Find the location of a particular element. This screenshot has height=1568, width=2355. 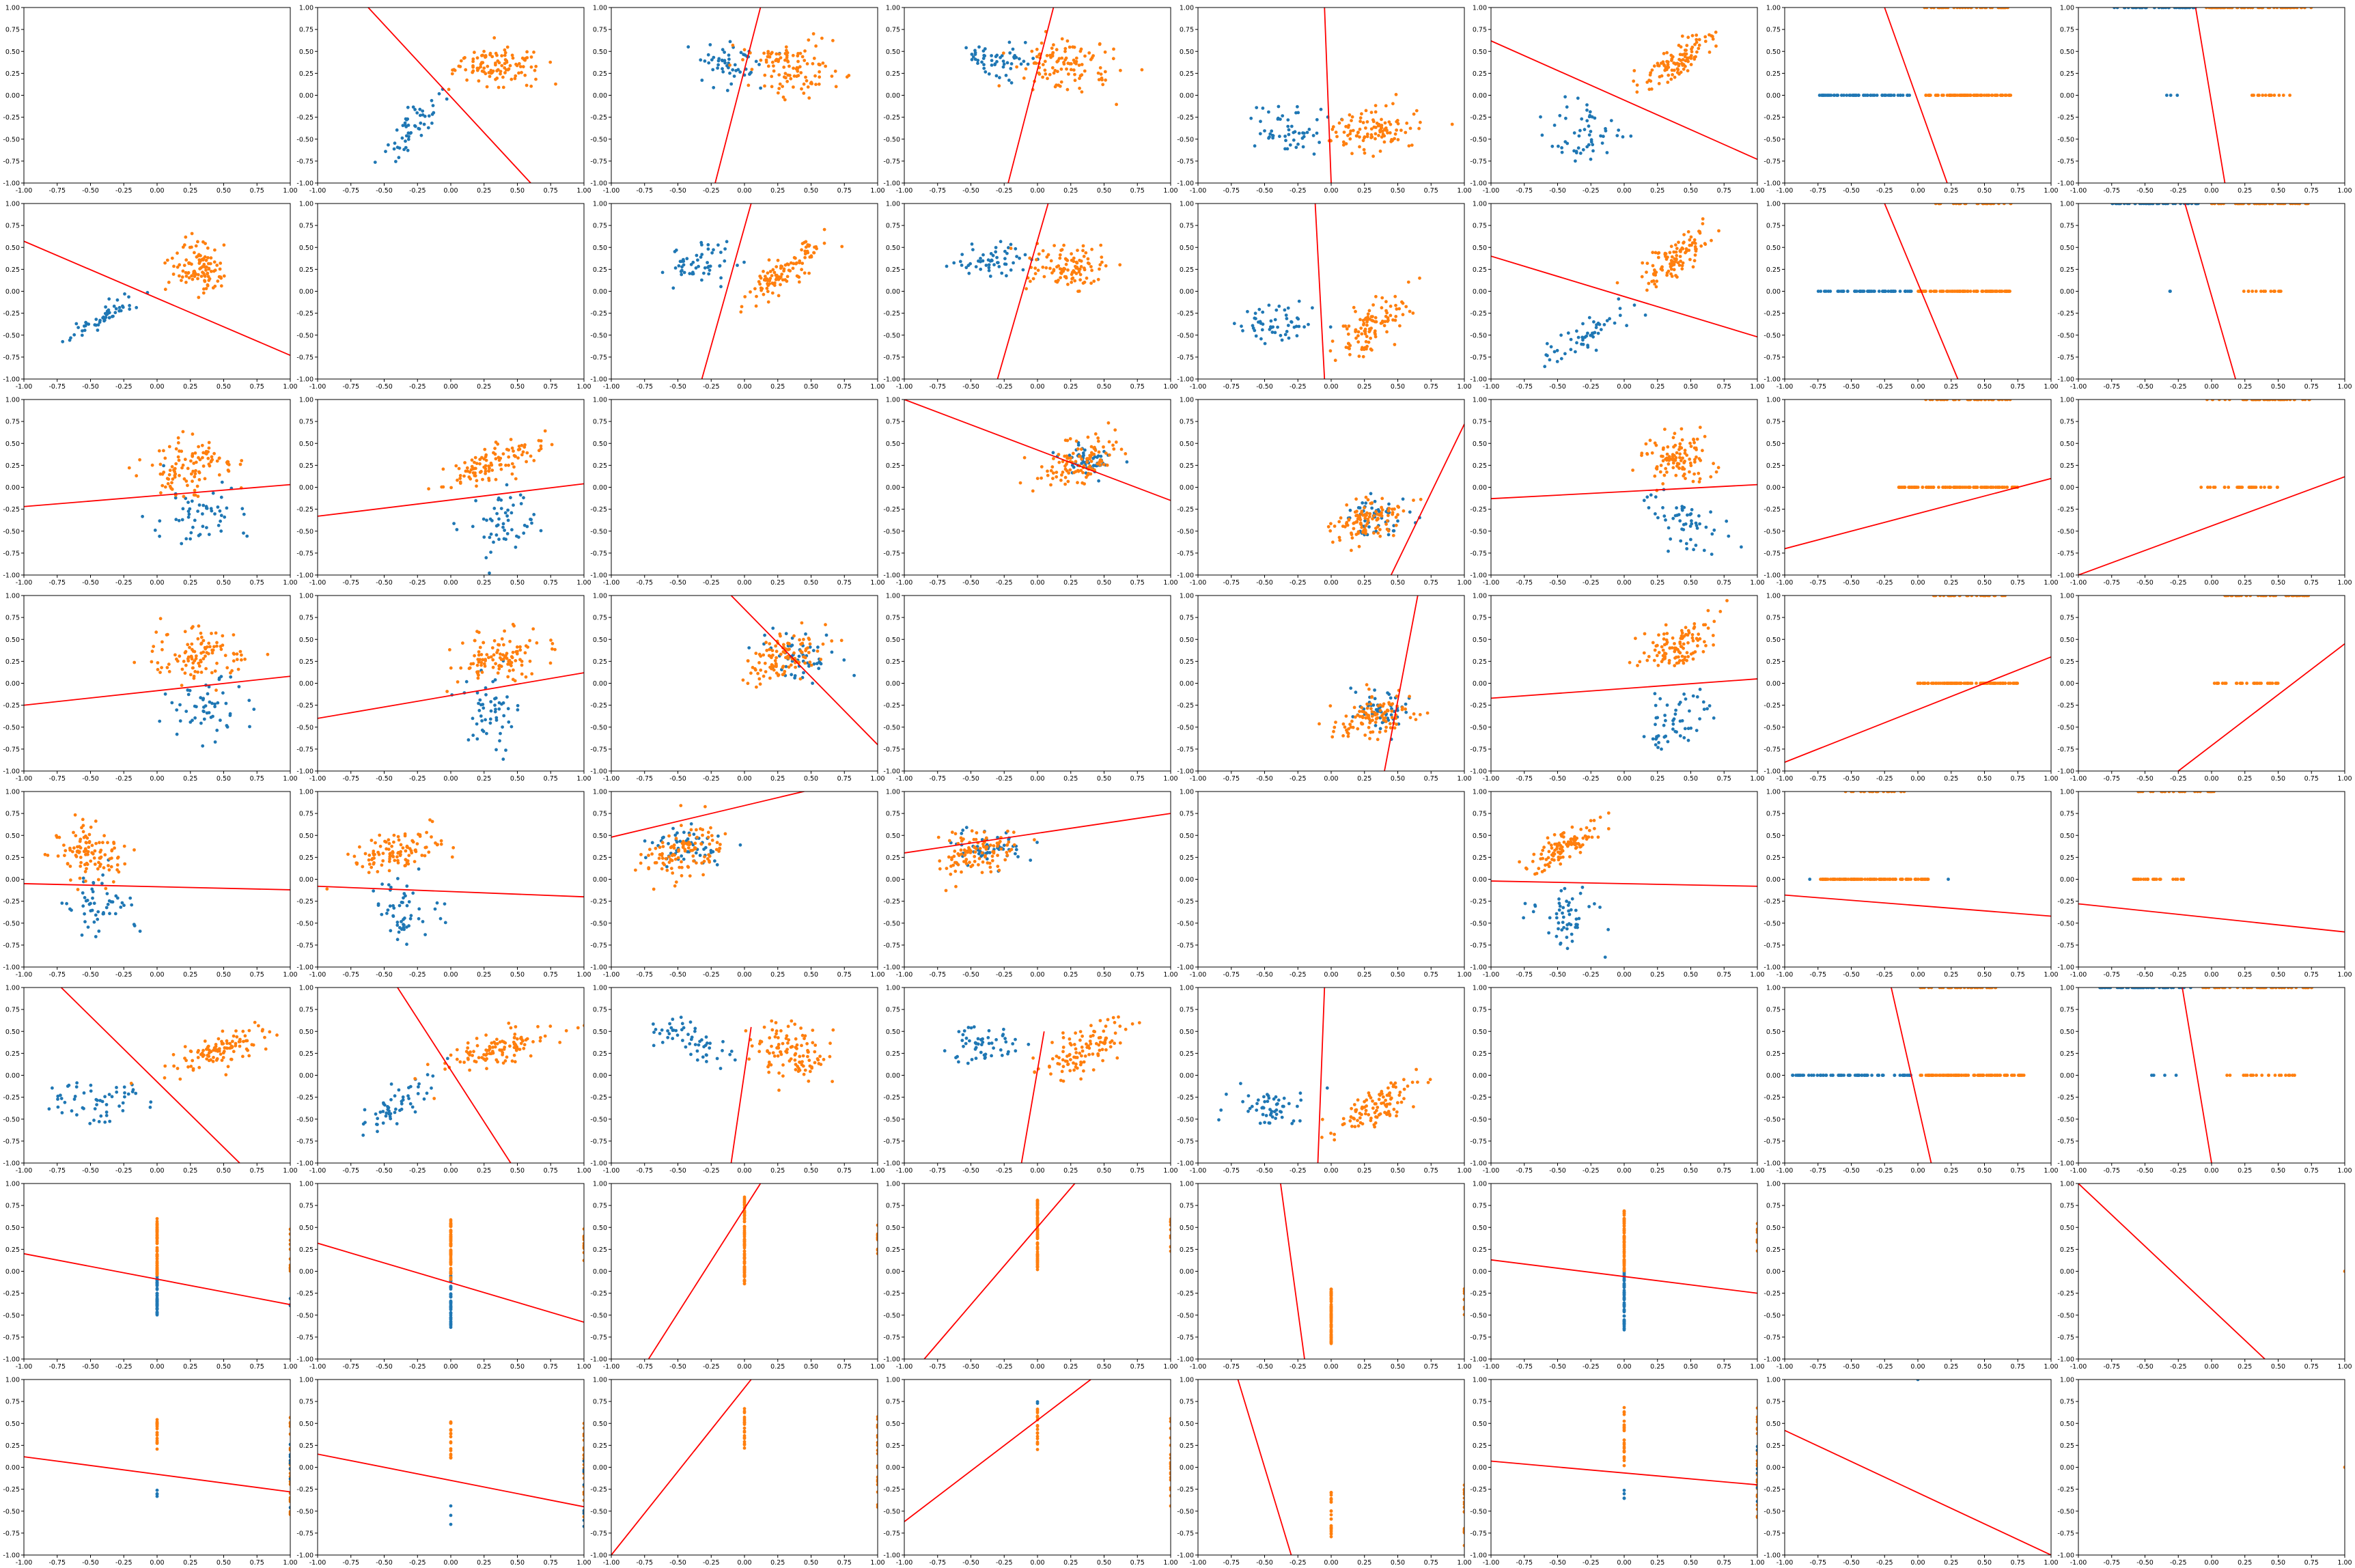

x-tick-label: 1.00 is located at coordinates (2051, 583).